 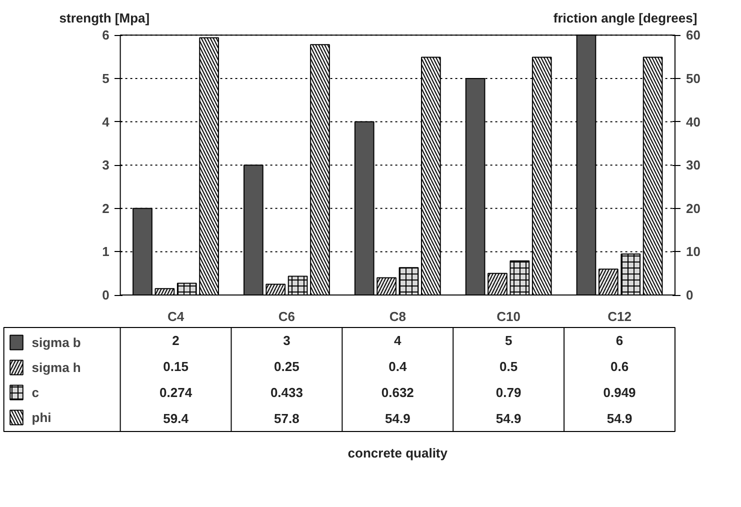 I want to click on data-label: 0.25, so click(x=287, y=366).